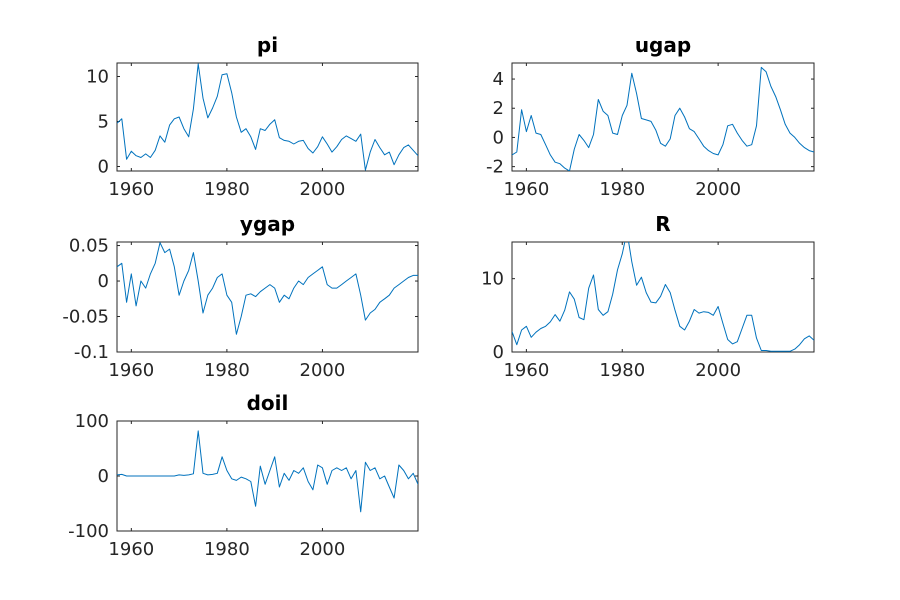 The image size is (900, 600). What do you see at coordinates (498, 108) in the screenshot?
I see `y-tick-label: 2` at bounding box center [498, 108].